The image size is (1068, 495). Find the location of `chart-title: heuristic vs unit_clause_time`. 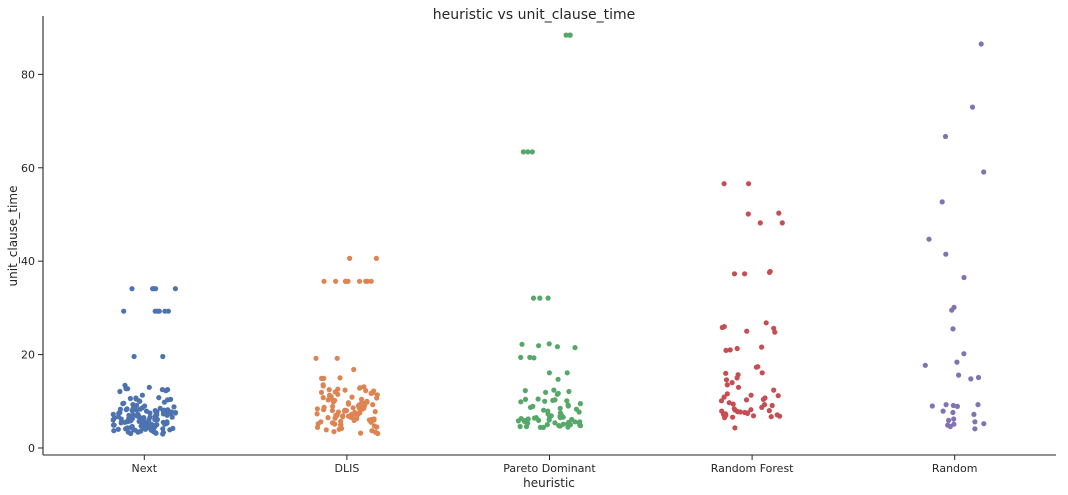

chart-title: heuristic vs unit_clause_time is located at coordinates (534, 15).